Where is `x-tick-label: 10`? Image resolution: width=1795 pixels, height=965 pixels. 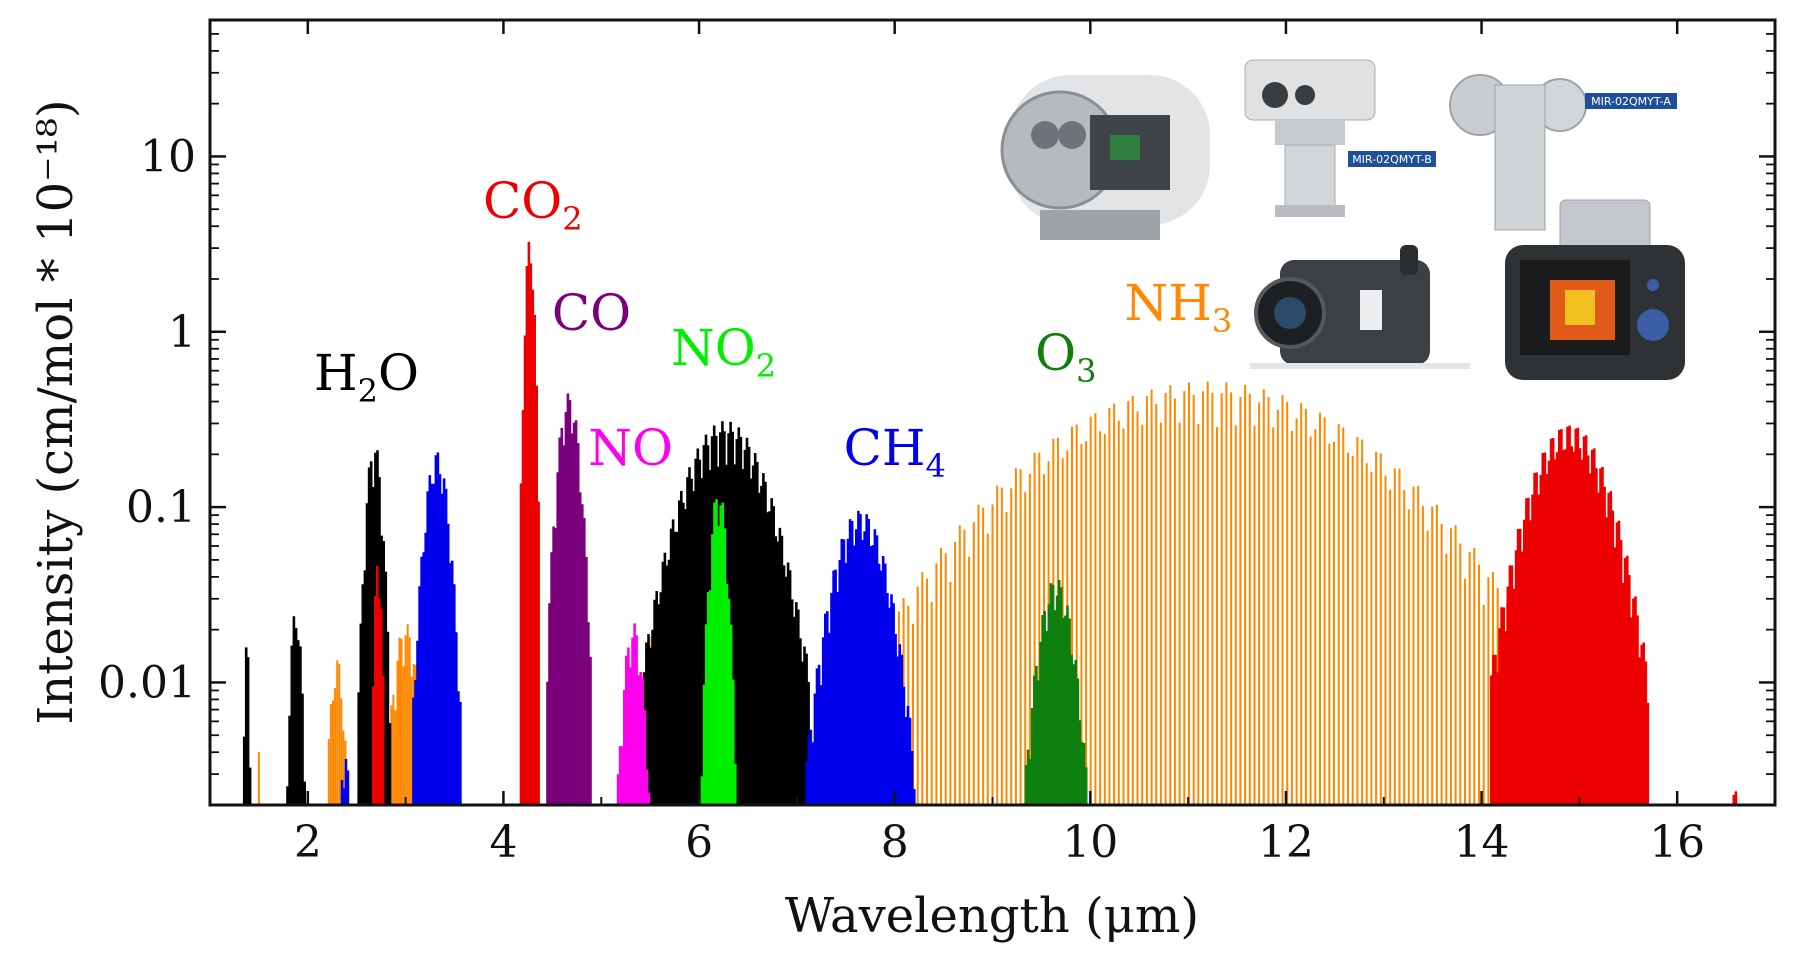 x-tick-label: 10 is located at coordinates (1090, 842).